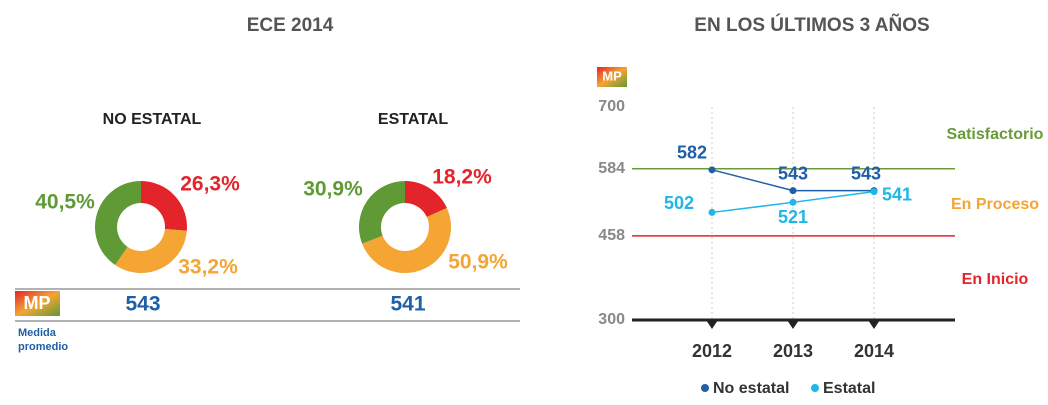  What do you see at coordinates (611, 235) in the screenshot?
I see `y-tick-label: 458` at bounding box center [611, 235].